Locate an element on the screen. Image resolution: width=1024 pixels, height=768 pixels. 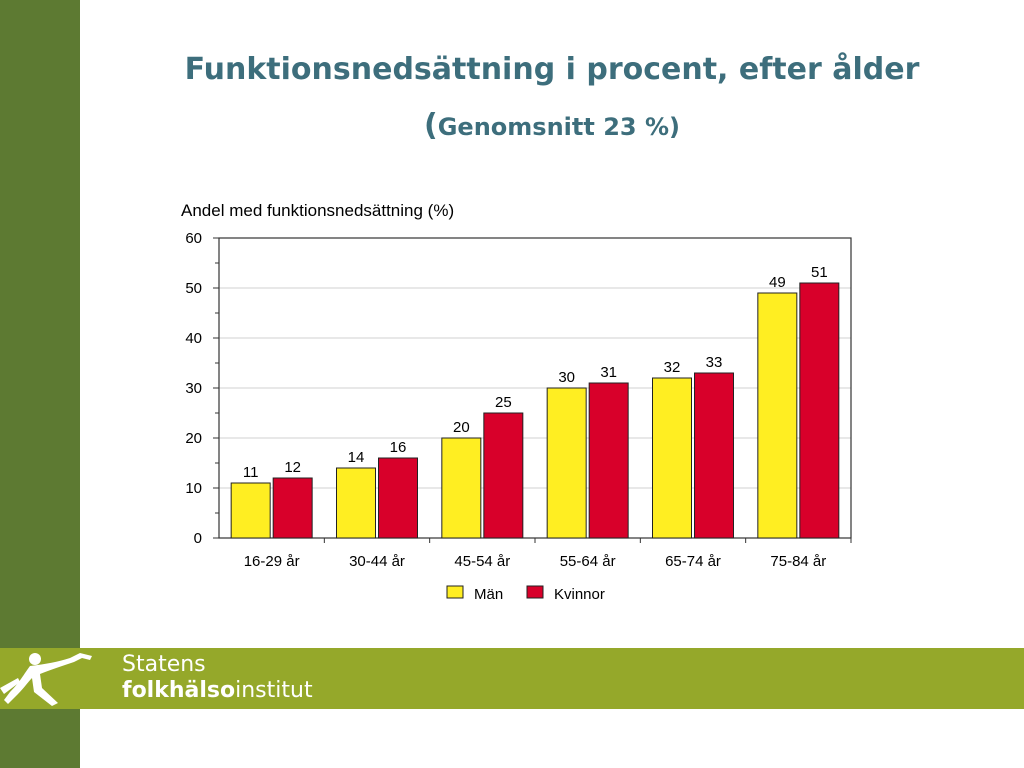
footer-band is located at coordinates (512, 678).